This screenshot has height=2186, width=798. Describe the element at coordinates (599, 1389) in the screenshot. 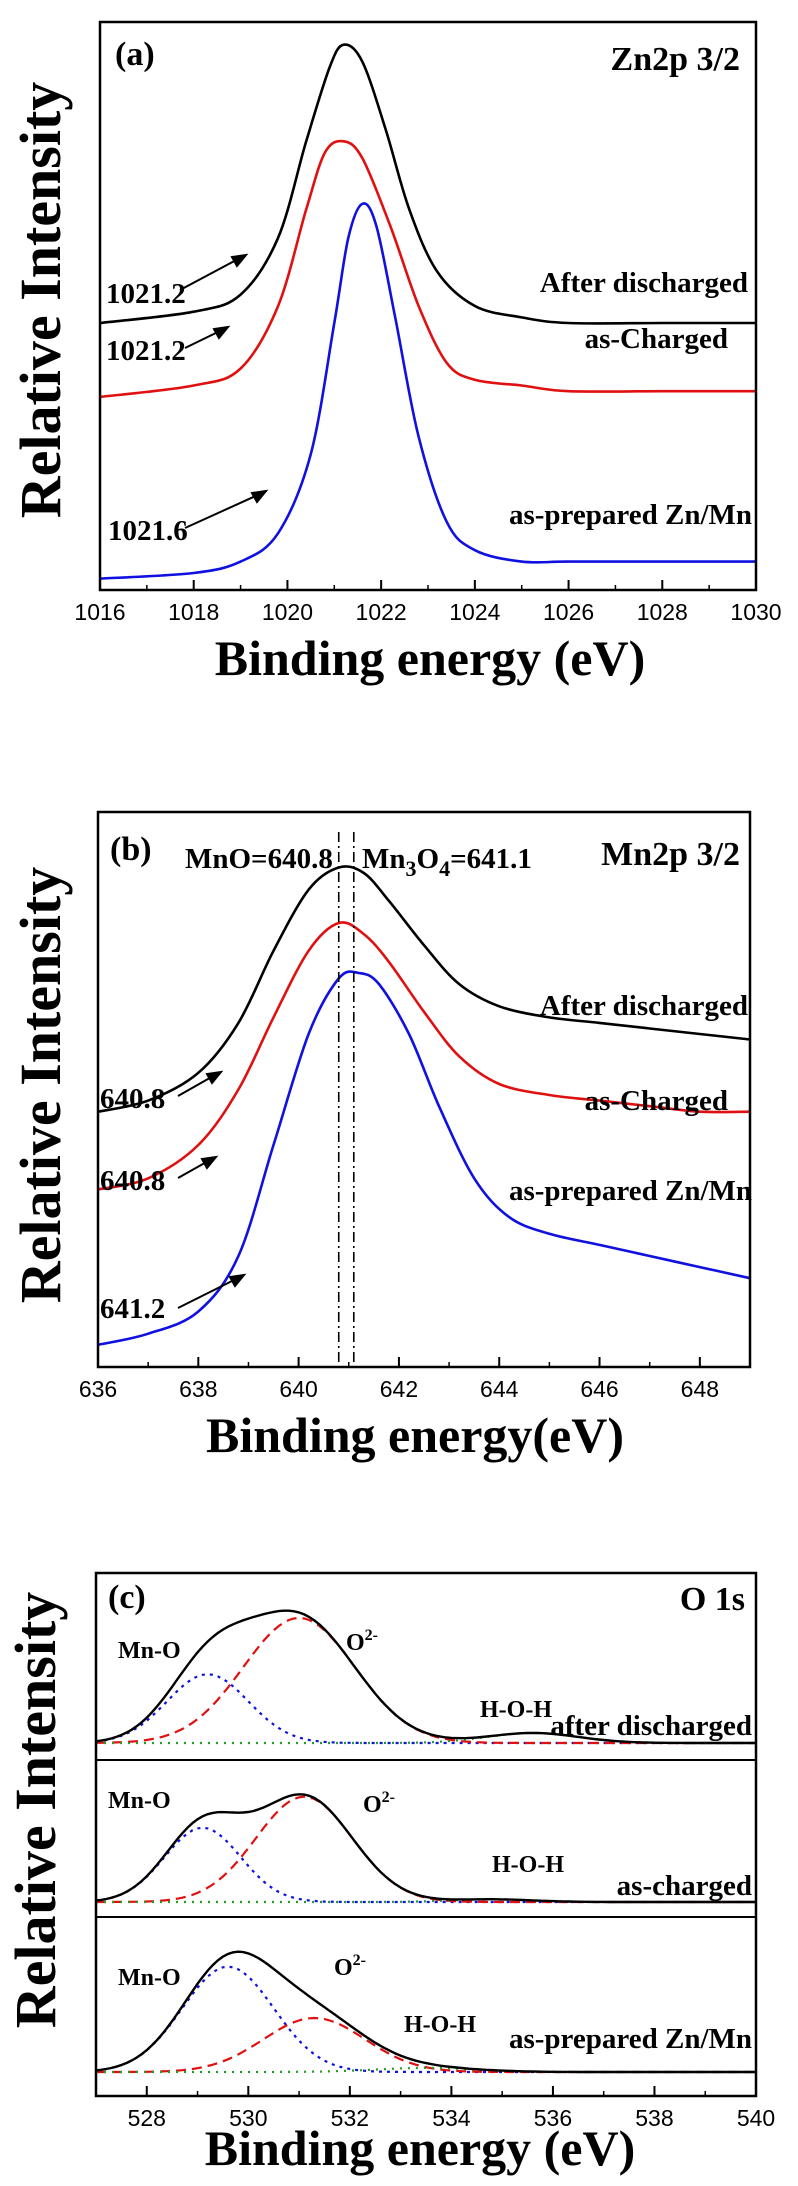

I see `panel-b-x-tick-label-5: 646` at that location.